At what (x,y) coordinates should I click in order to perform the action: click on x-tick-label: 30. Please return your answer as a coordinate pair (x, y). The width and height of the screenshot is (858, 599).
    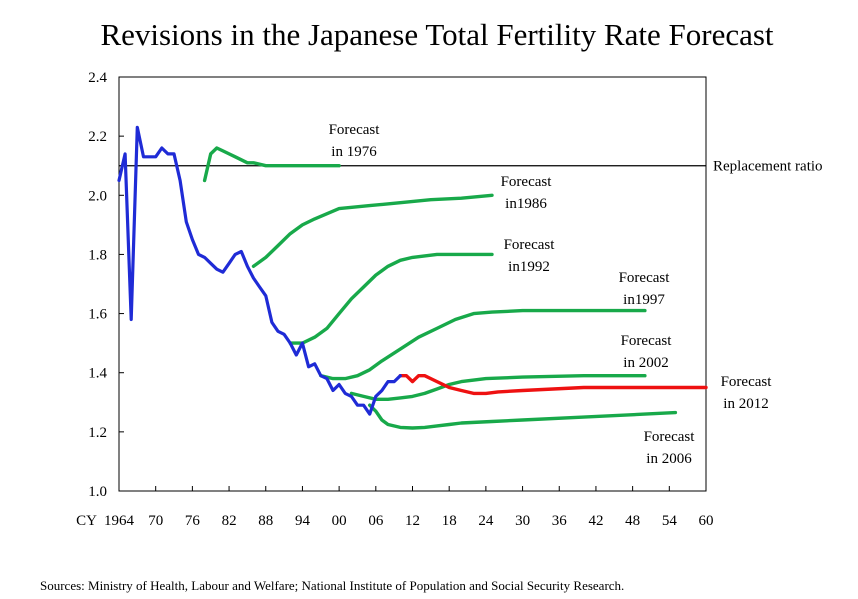
    Looking at the image, I should click on (522, 521).